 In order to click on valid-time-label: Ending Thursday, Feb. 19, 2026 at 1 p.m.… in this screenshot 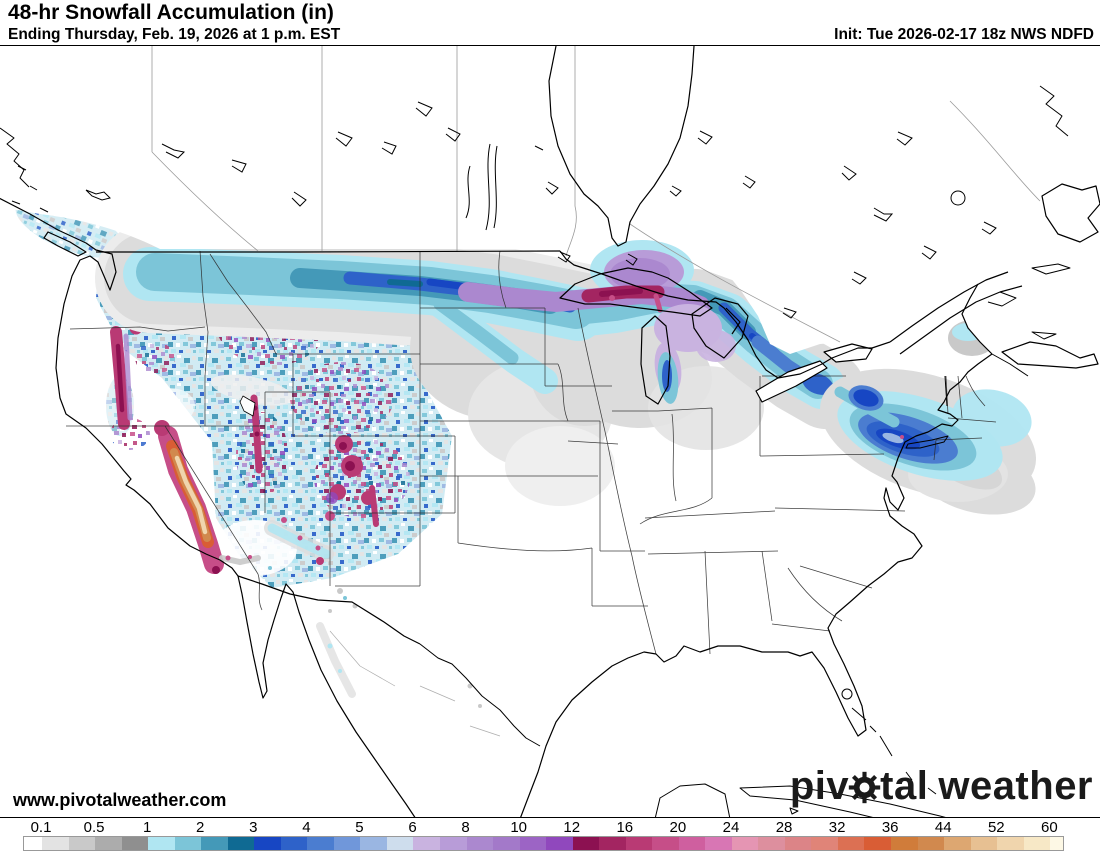, I will do `click(174, 34)`.